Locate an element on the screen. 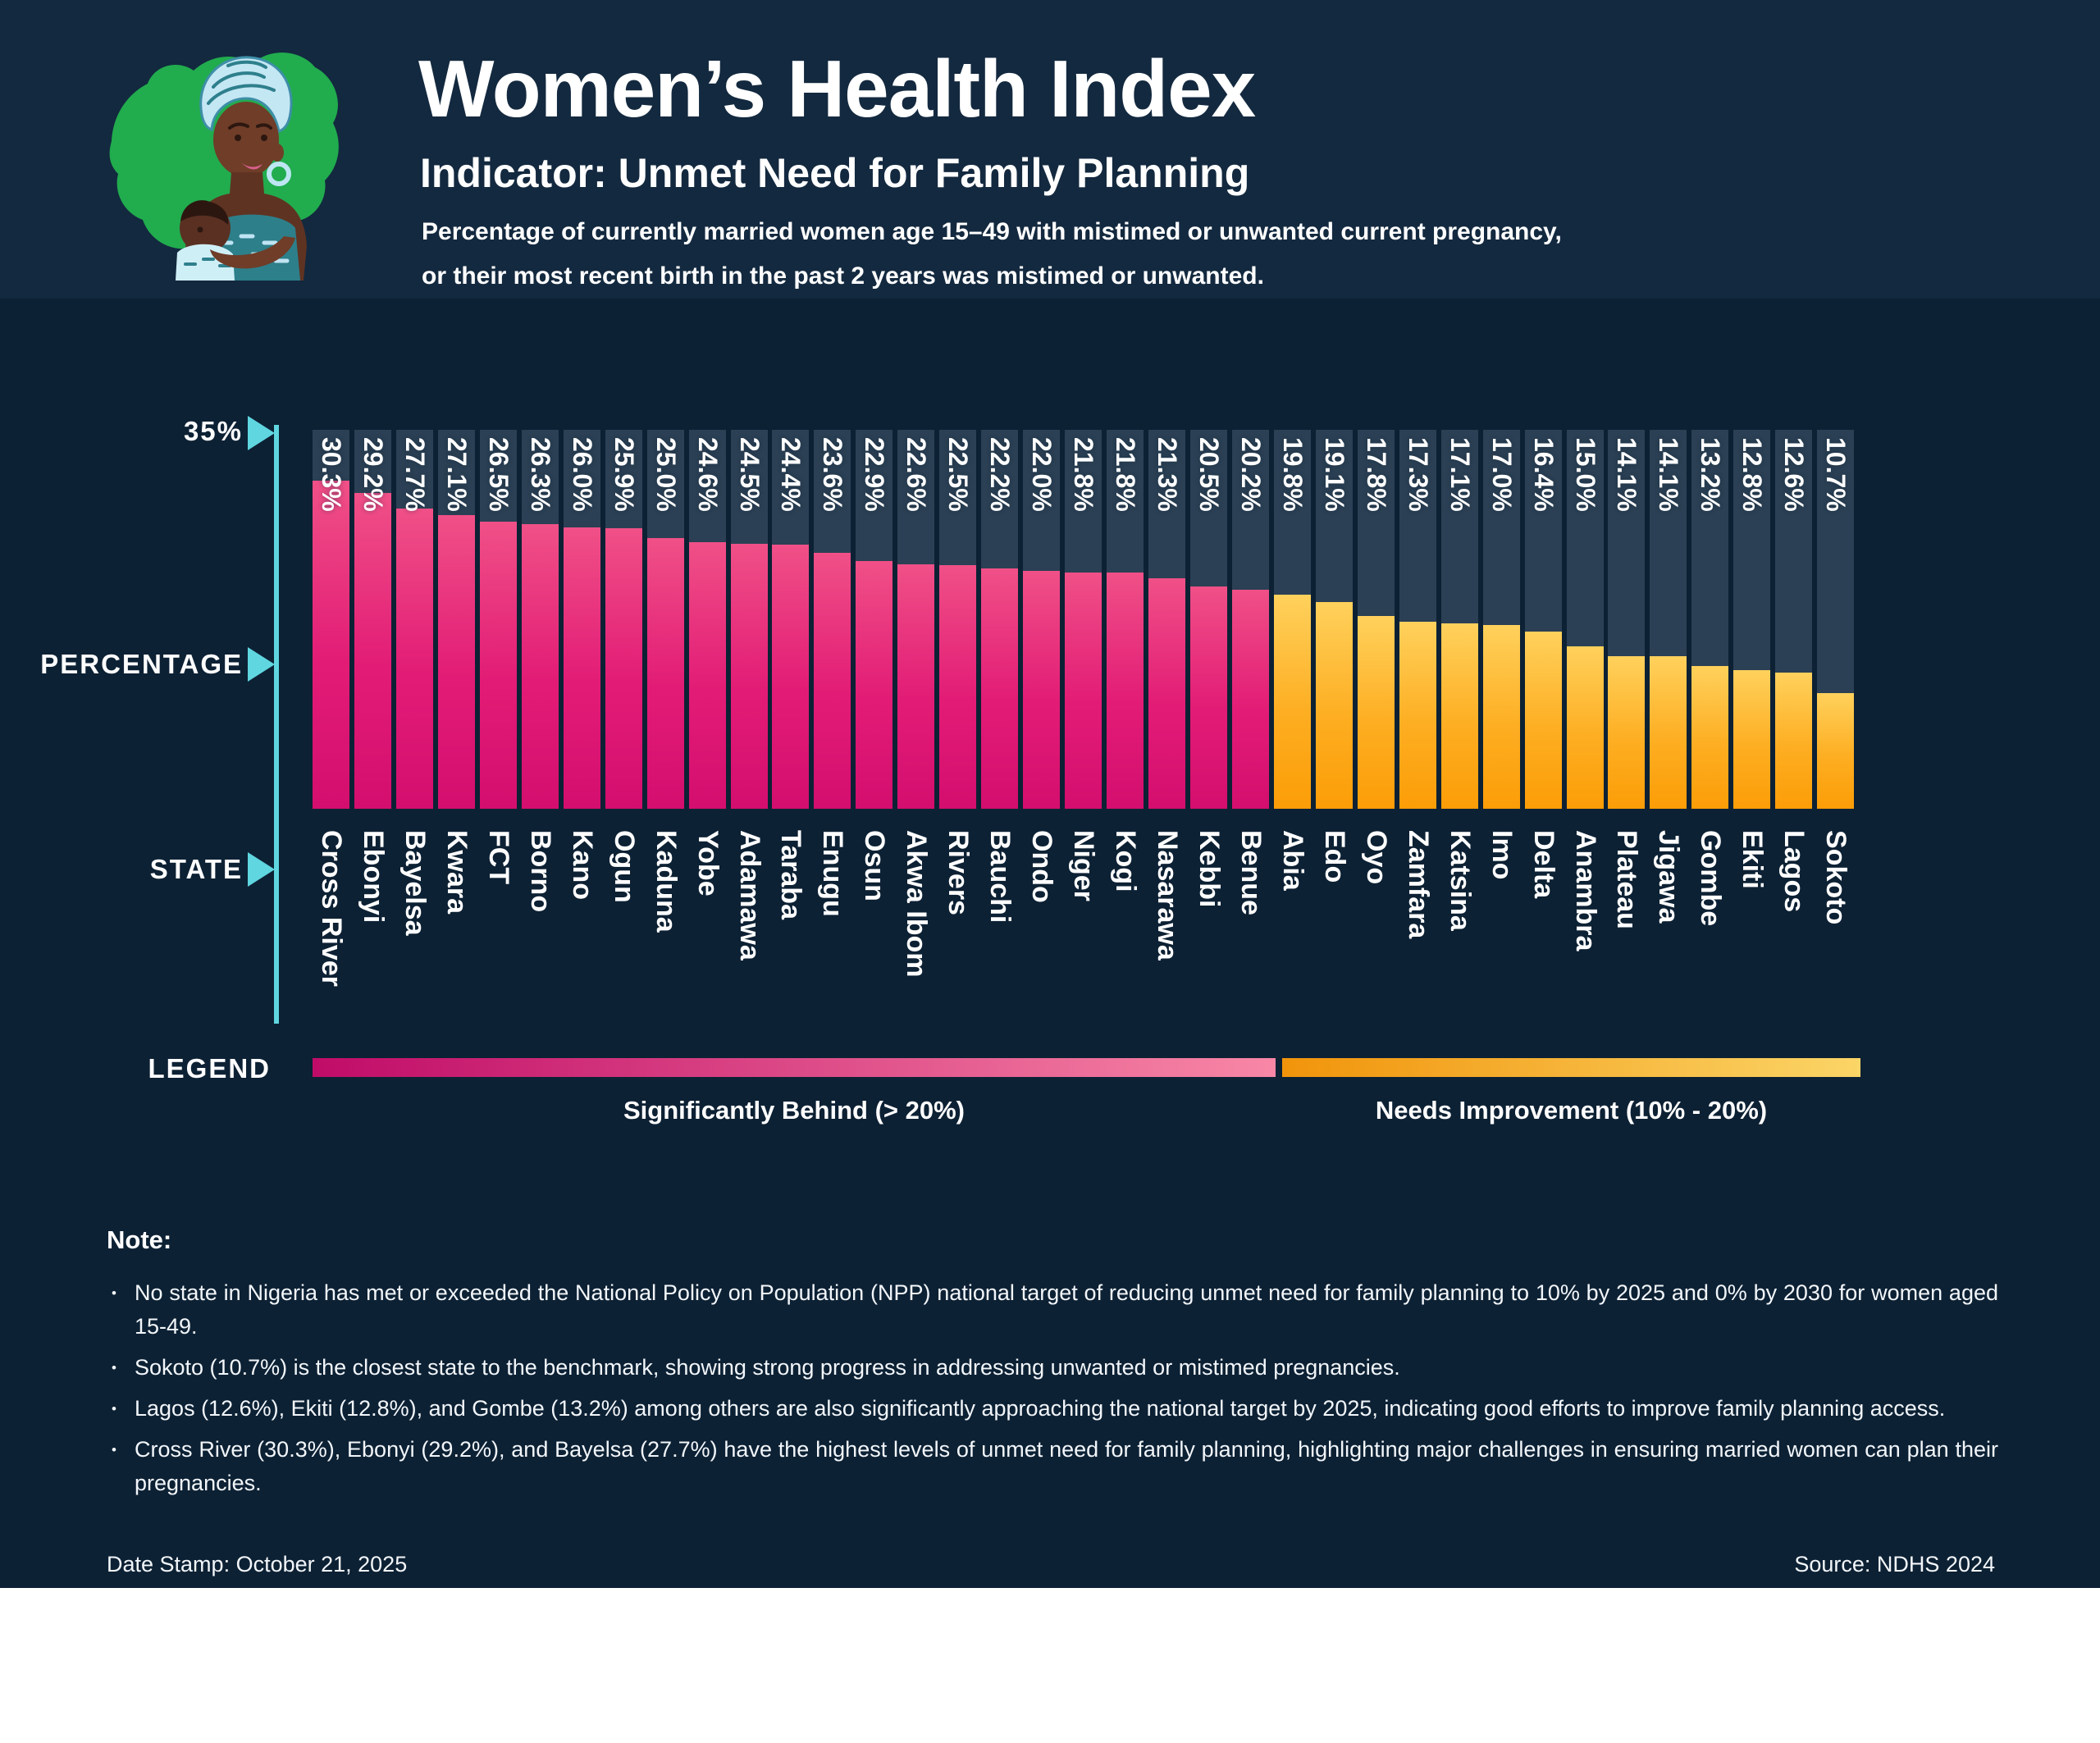 This screenshot has width=2100, height=1743. bar-value-label: 16.4% is located at coordinates (1544, 474).